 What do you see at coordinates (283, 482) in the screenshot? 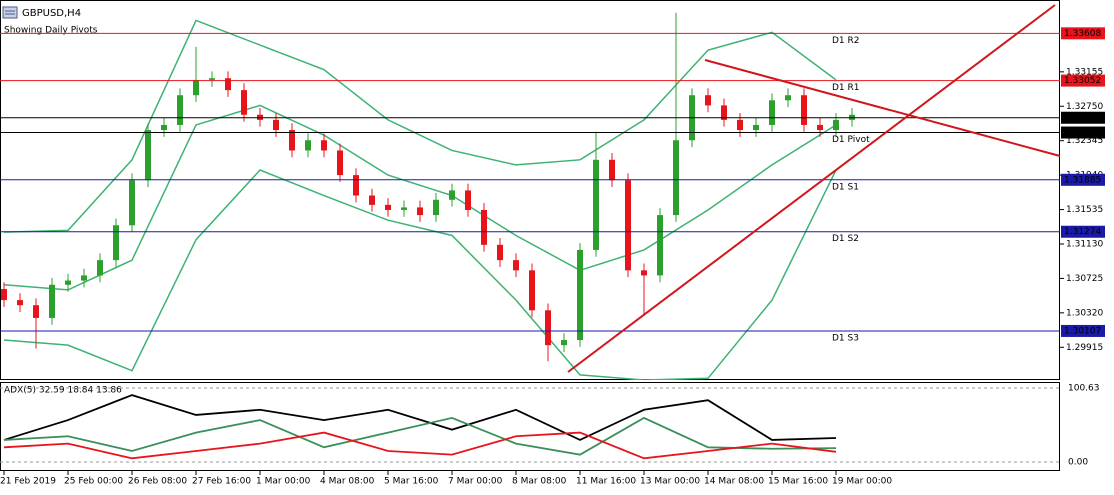
I see `x-tick-label: 1 Mar 00:00` at bounding box center [283, 482].